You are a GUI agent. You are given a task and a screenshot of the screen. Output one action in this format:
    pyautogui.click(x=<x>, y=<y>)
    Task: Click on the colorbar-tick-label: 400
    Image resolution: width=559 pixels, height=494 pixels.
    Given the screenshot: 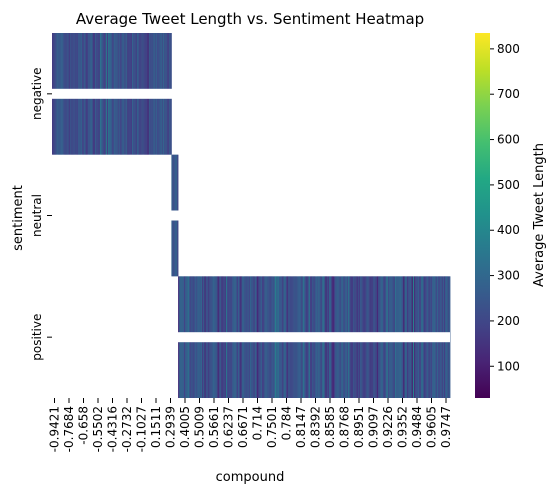 What is the action you would take?
    pyautogui.click(x=508, y=230)
    